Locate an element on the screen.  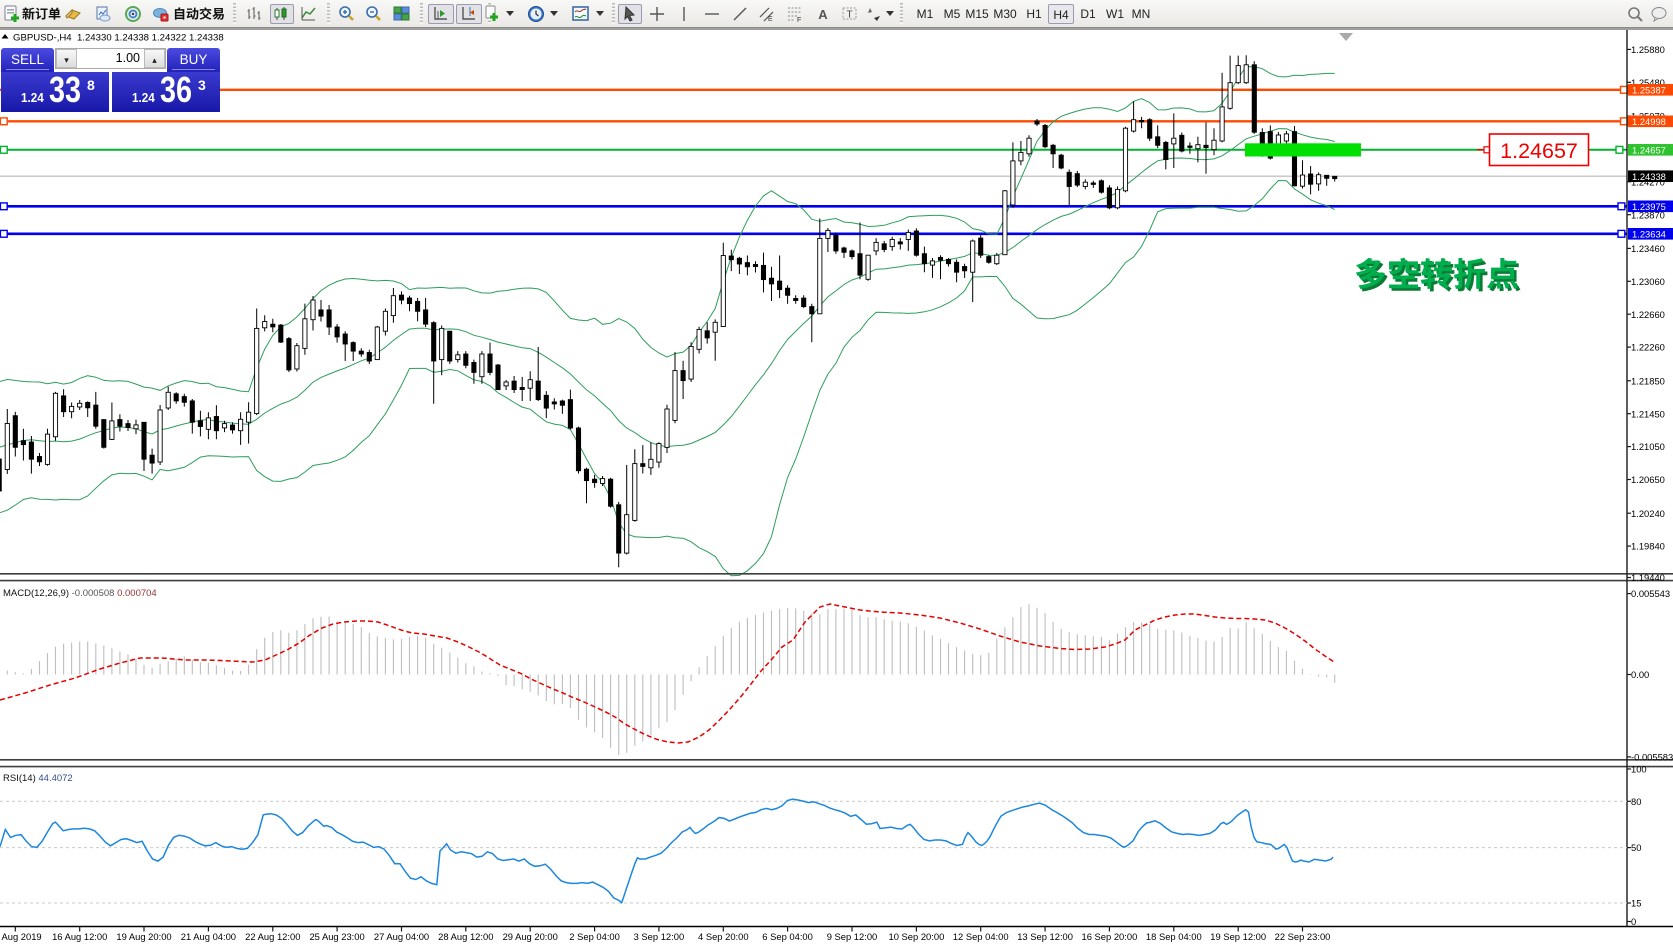
svg-text: 1.22660 is located at coordinates (1648, 314).